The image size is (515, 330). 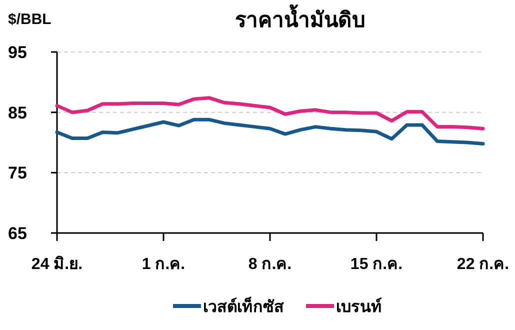 I want to click on y-tick-label: 65, so click(x=17, y=233).